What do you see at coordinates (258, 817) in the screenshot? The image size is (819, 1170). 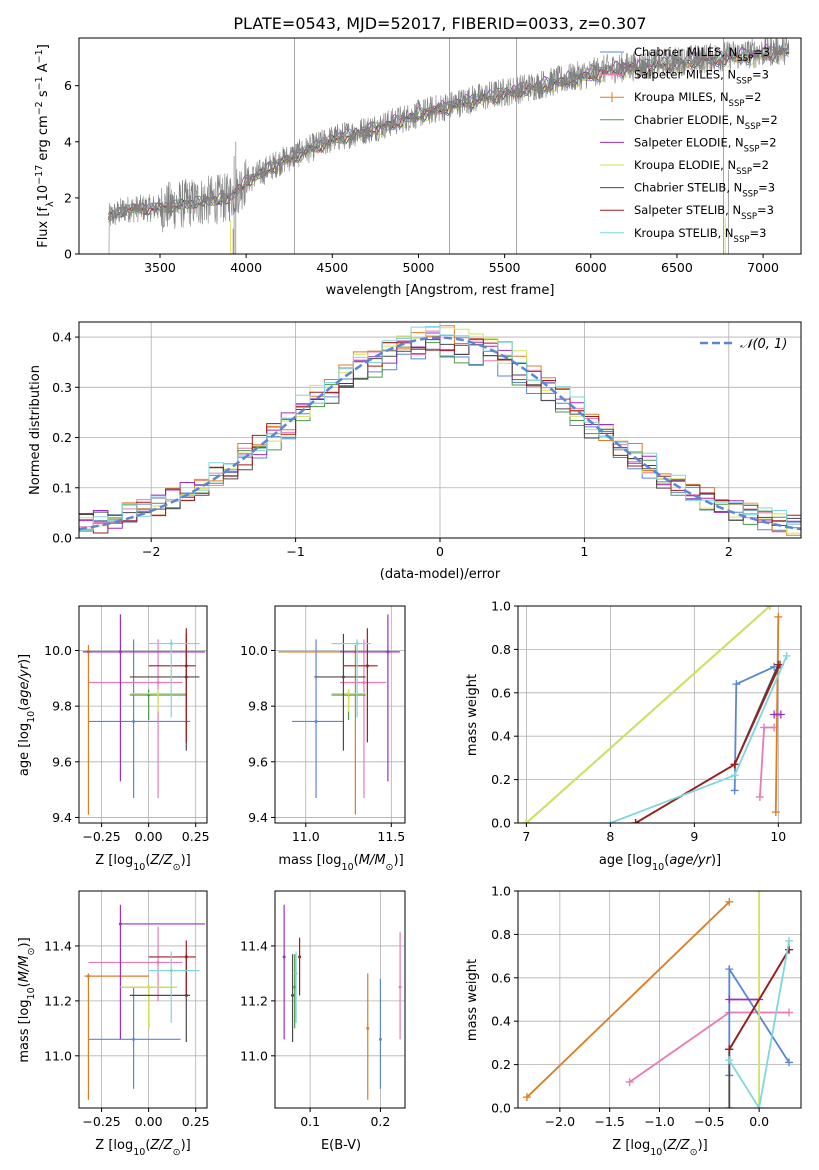 I see `y-tick-label: 9.4` at bounding box center [258, 817].